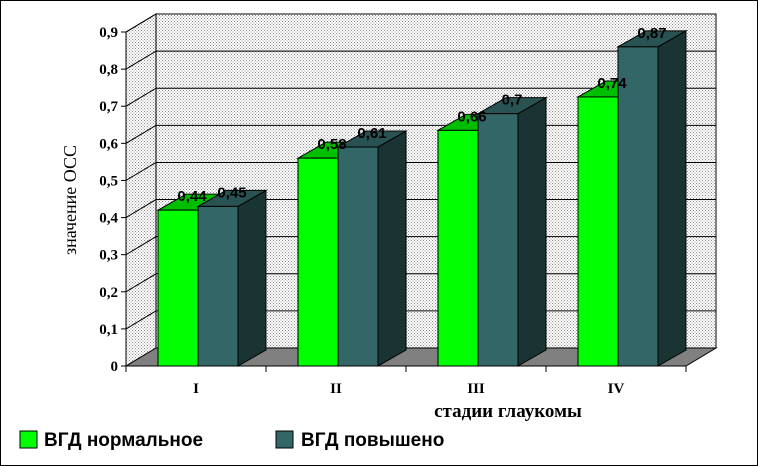 The height and width of the screenshot is (466, 758). I want to click on x-axis-title: стадии глаукомы, so click(508, 411).